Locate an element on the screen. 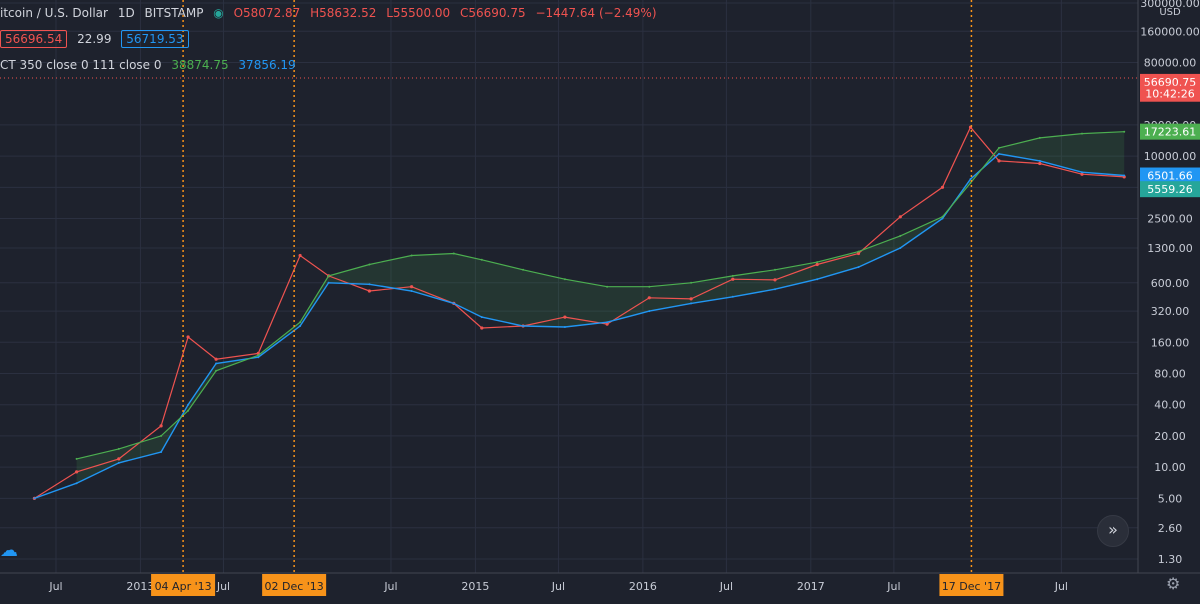 Image resolution: width=1200 pixels, height=604 pixels. indicator2-value-green: 38874.75 is located at coordinates (200, 65).